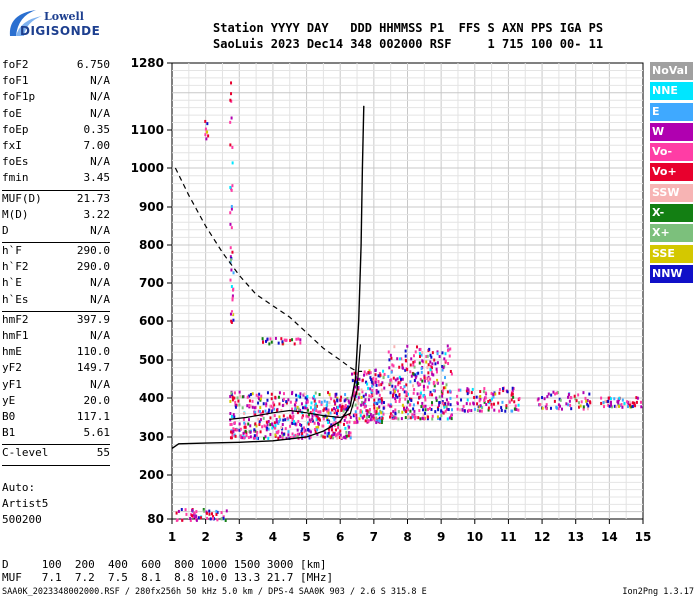  What do you see at coordinates (9, 433) in the screenshot?
I see `param-name: B1` at bounding box center [9, 433].